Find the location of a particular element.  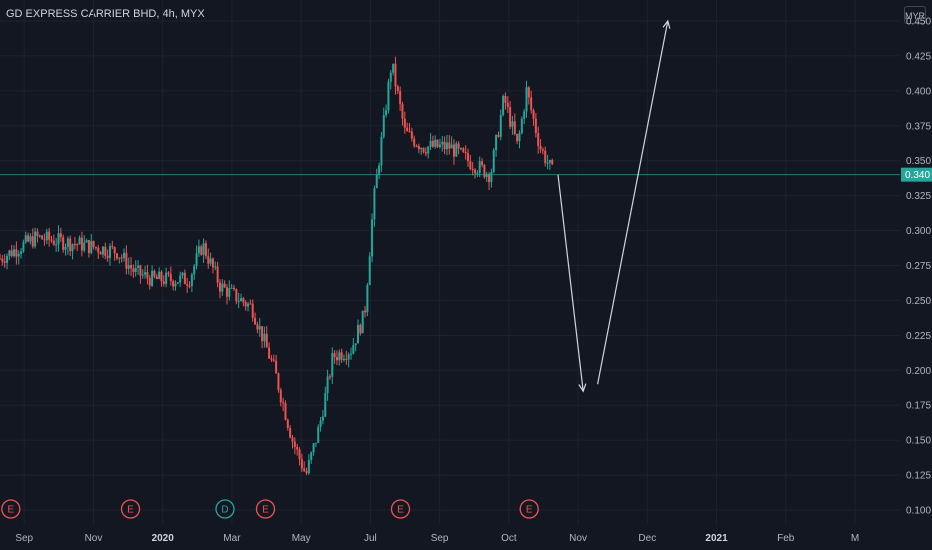

last-price-line: 0.340 is located at coordinates (466, 174).